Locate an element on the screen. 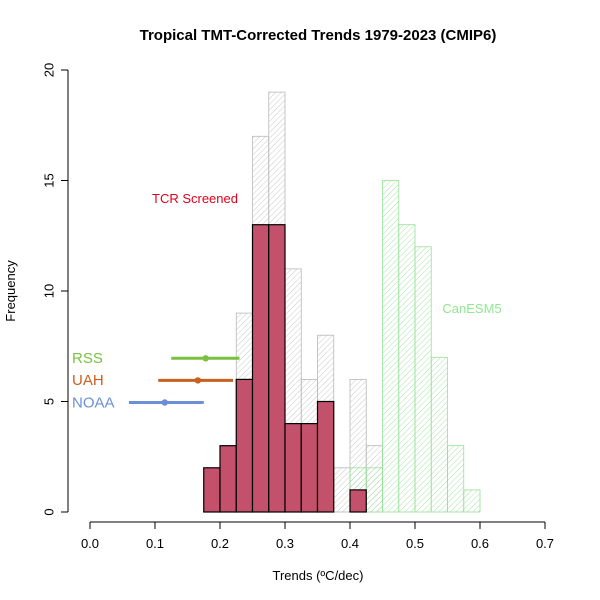  x-axis: 0.0 0.1 0.2 0.3 0.4 0.5 0.6 0.7 is located at coordinates (317, 536).